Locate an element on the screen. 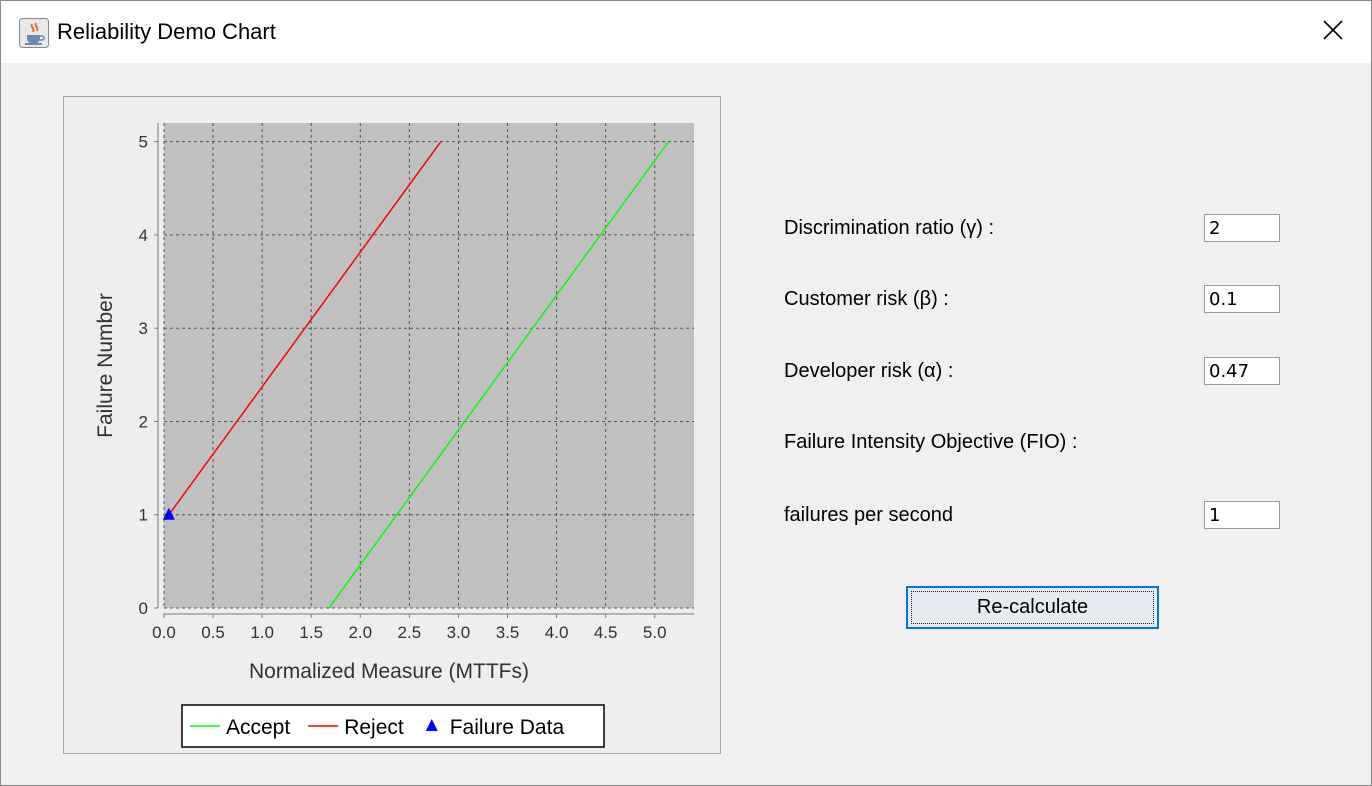 Image resolution: width=1372 pixels, height=786 pixels. x-tick-label: 0.5 is located at coordinates (213, 632).